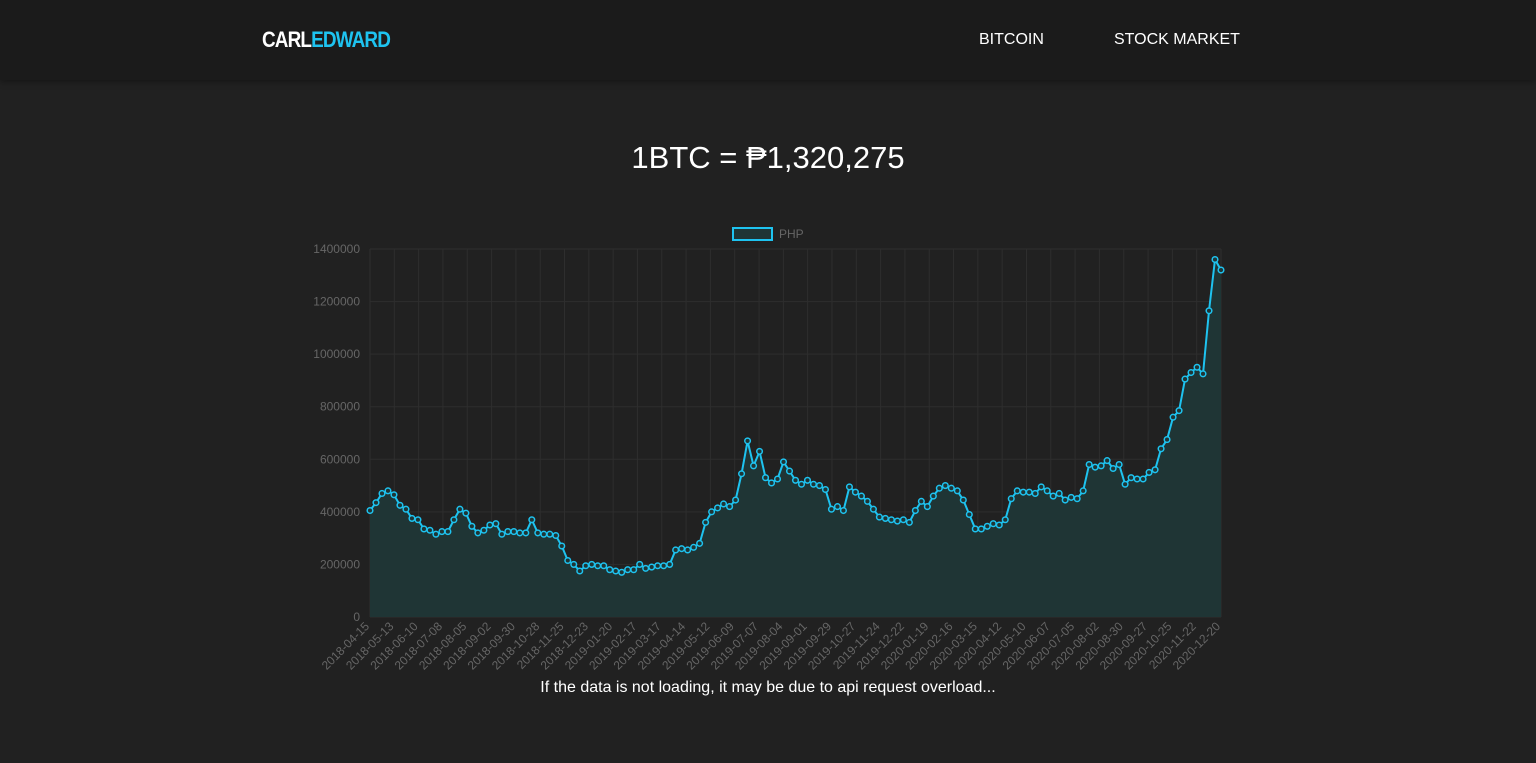 The image size is (1536, 763). I want to click on y-tick-label: 600000, so click(340, 459).